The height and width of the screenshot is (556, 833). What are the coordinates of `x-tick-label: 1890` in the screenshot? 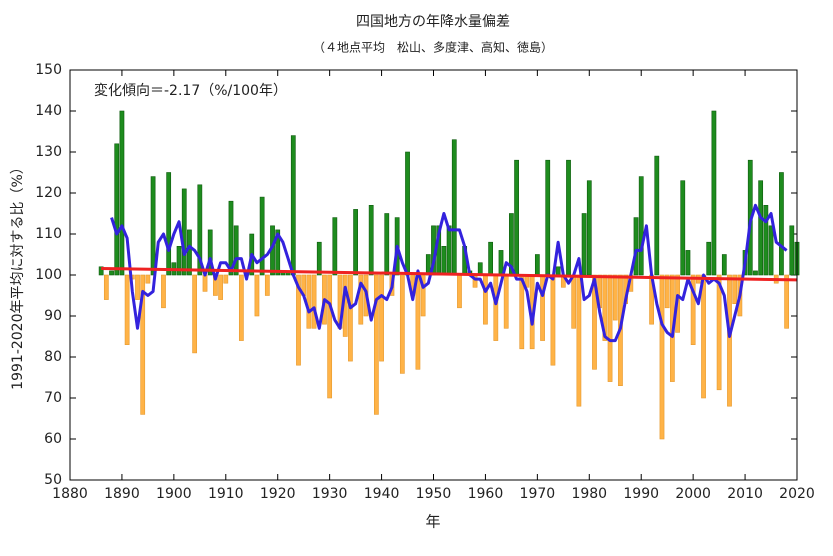 It's located at (122, 494).